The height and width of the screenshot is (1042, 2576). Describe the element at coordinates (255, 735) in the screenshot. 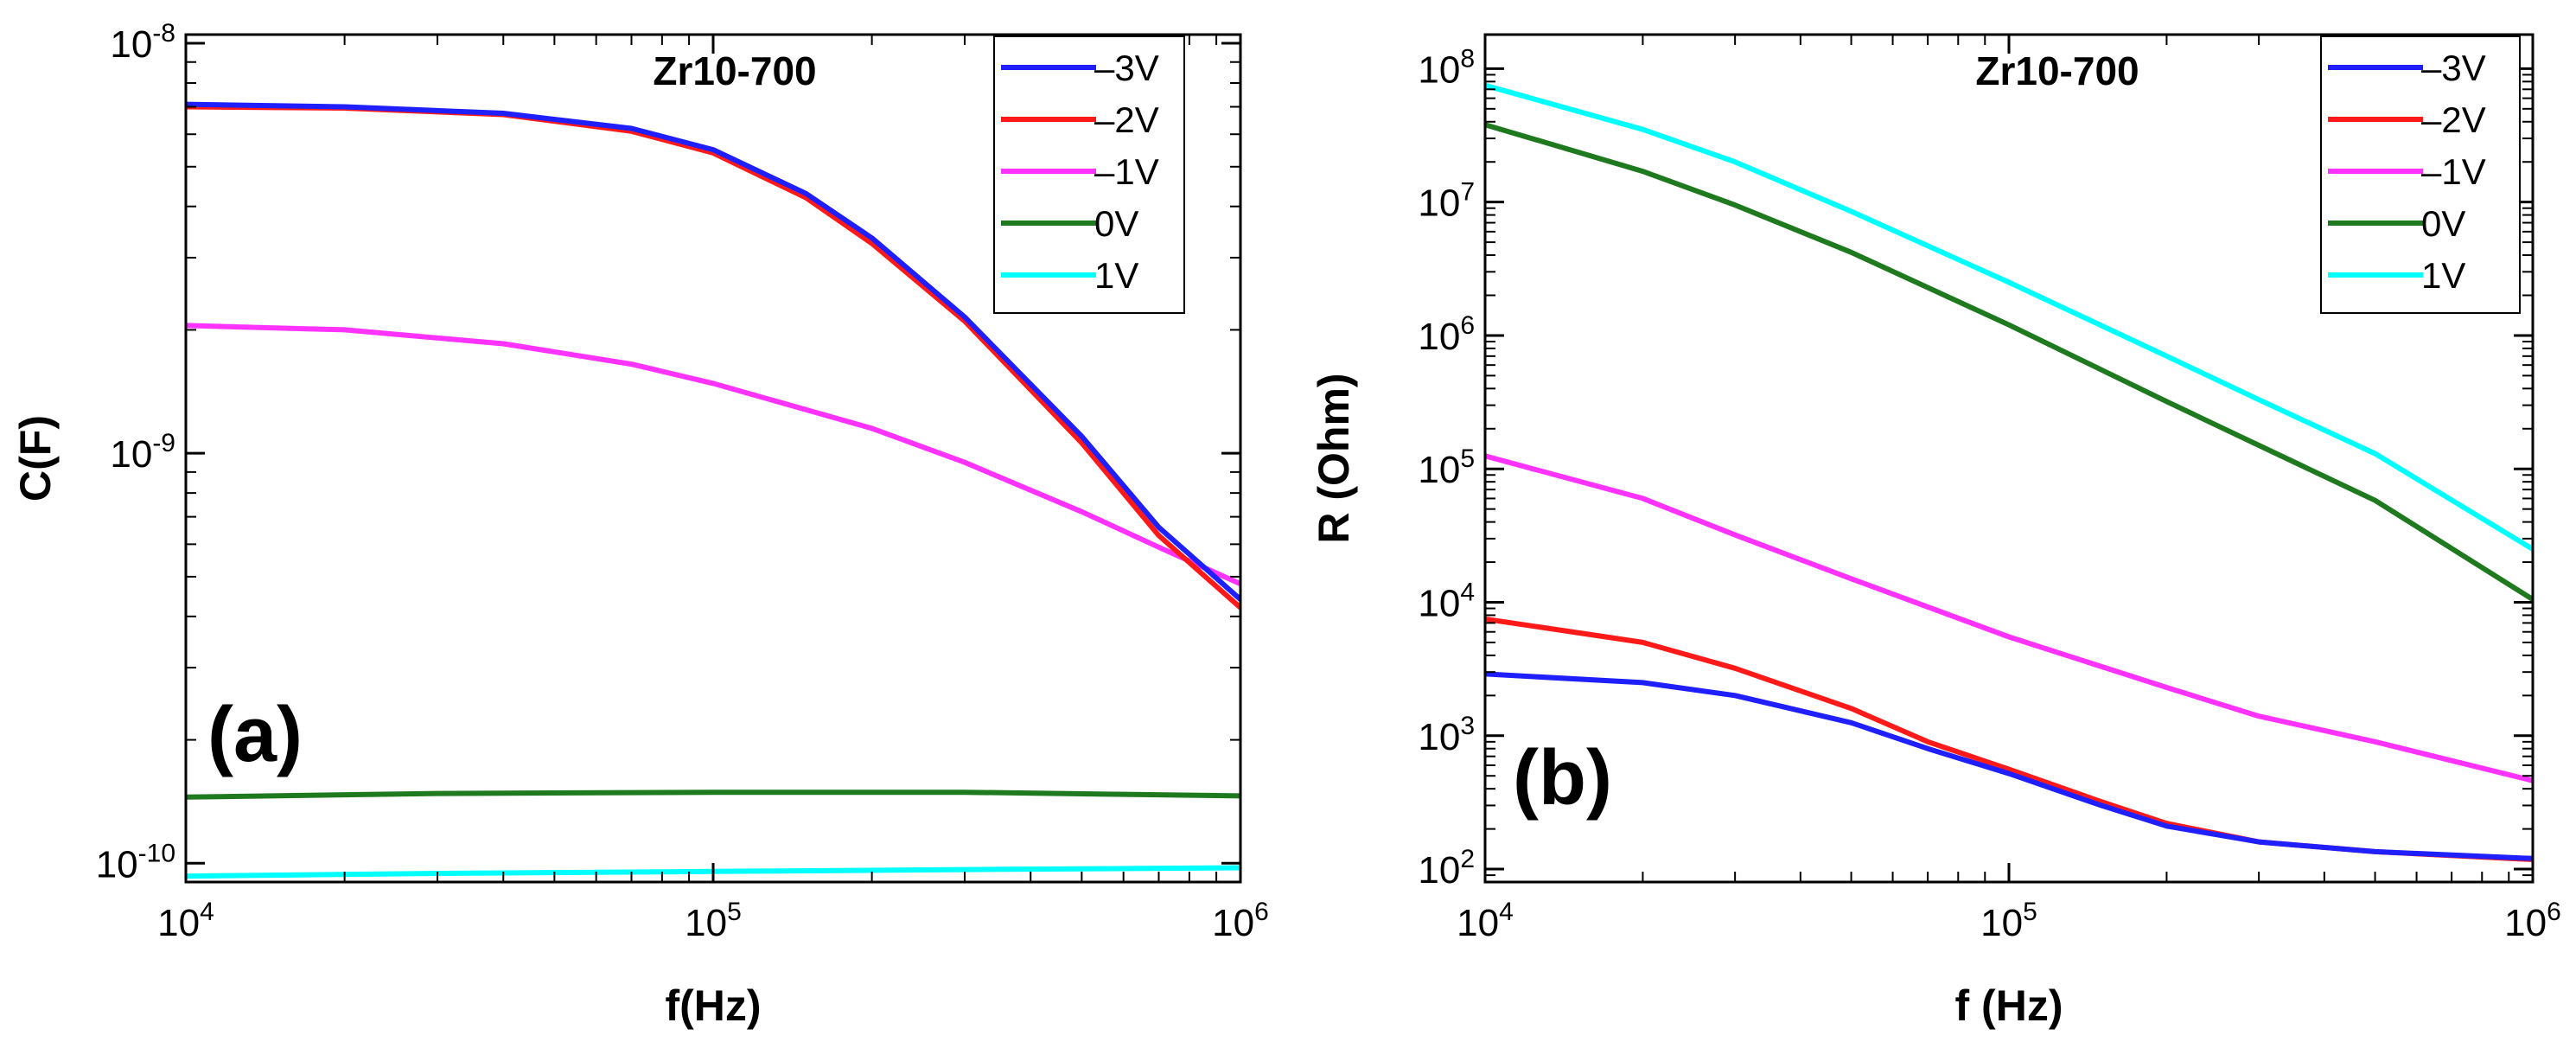

I see `panel-label: (a)` at that location.